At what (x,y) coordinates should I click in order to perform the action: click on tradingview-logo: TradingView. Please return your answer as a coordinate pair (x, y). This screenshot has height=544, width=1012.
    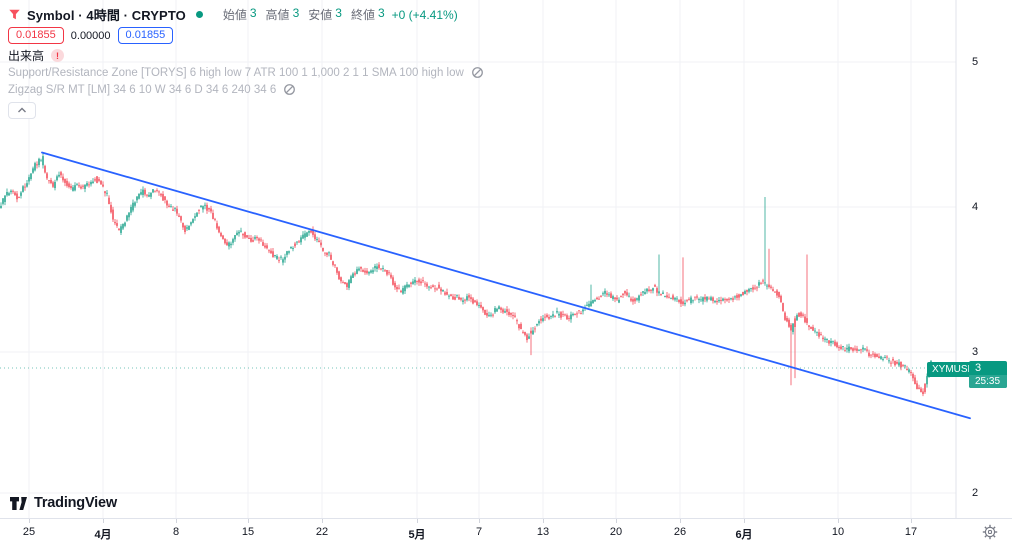
    Looking at the image, I should click on (63, 503).